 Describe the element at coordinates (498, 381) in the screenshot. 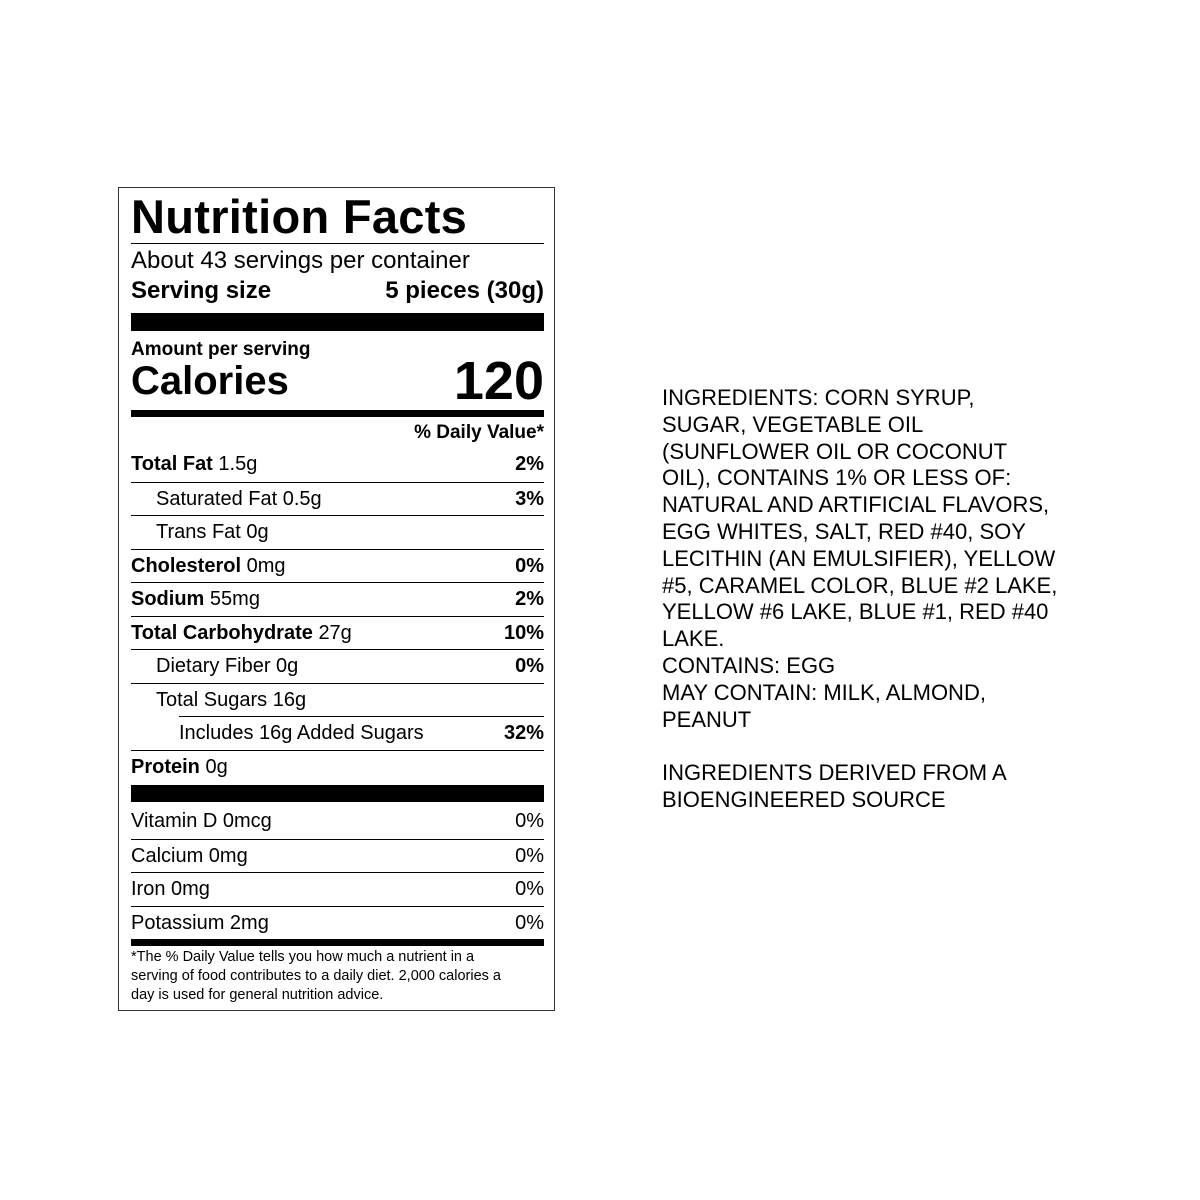

I see `calories-value: 120` at that location.